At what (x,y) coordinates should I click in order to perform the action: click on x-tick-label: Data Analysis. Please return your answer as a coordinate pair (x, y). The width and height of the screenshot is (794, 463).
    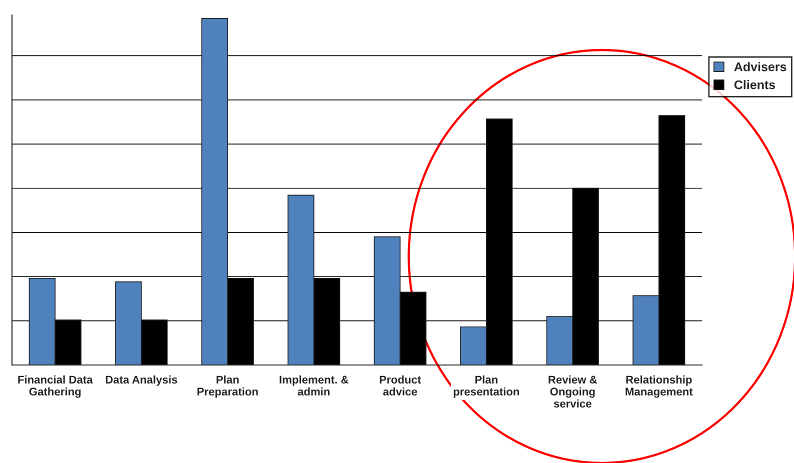
    Looking at the image, I should click on (142, 380).